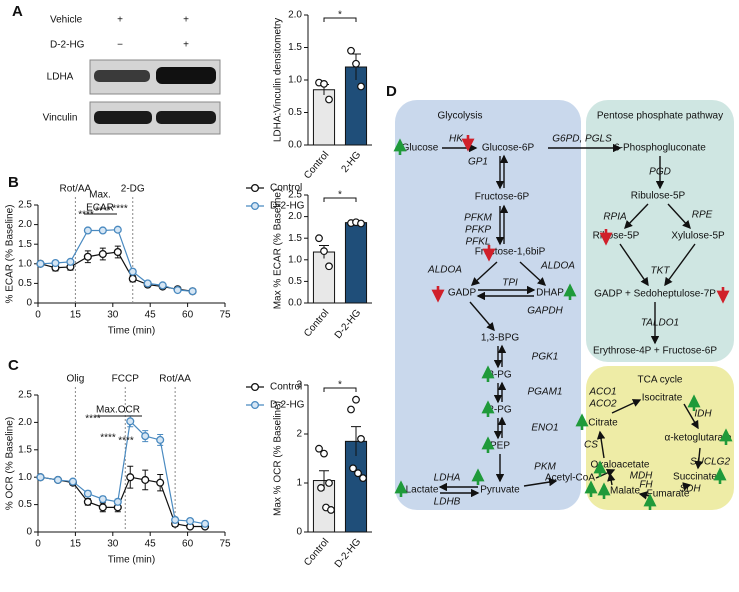  Describe the element at coordinates (703, 414) in the screenshot. I see `enzyme: IDH` at that location.